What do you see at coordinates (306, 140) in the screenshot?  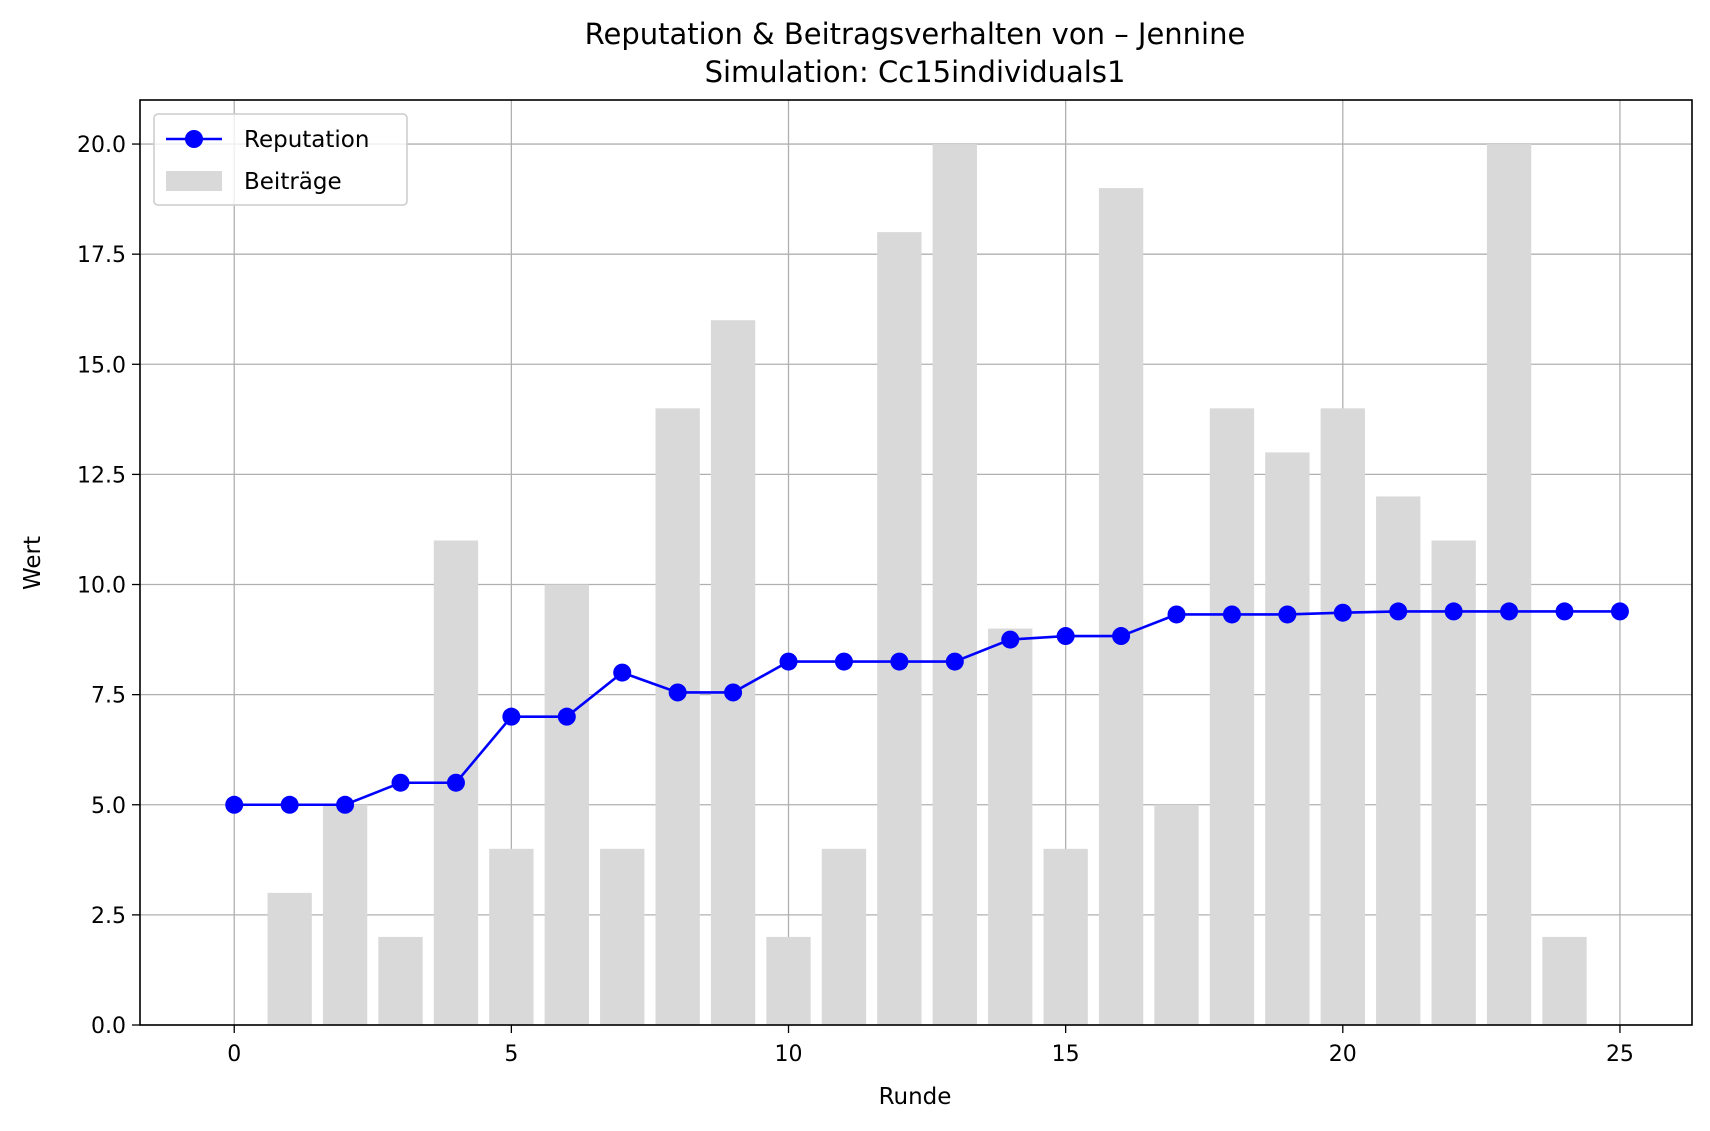 I see `legend-label-reputation: Reputation` at bounding box center [306, 140].